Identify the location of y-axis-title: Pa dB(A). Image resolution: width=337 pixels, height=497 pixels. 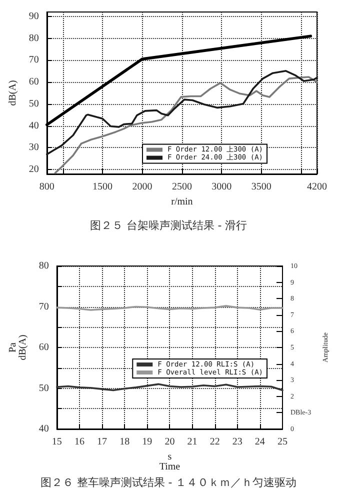
(18, 347).